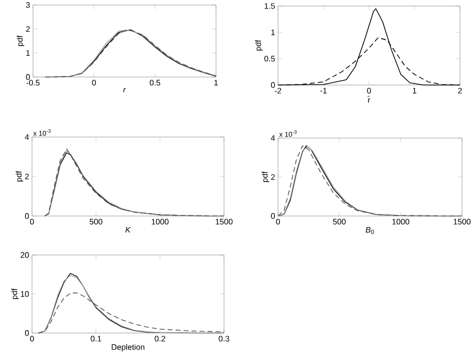  Describe the element at coordinates (131, 313) in the screenshot. I see `line-series` at that location.